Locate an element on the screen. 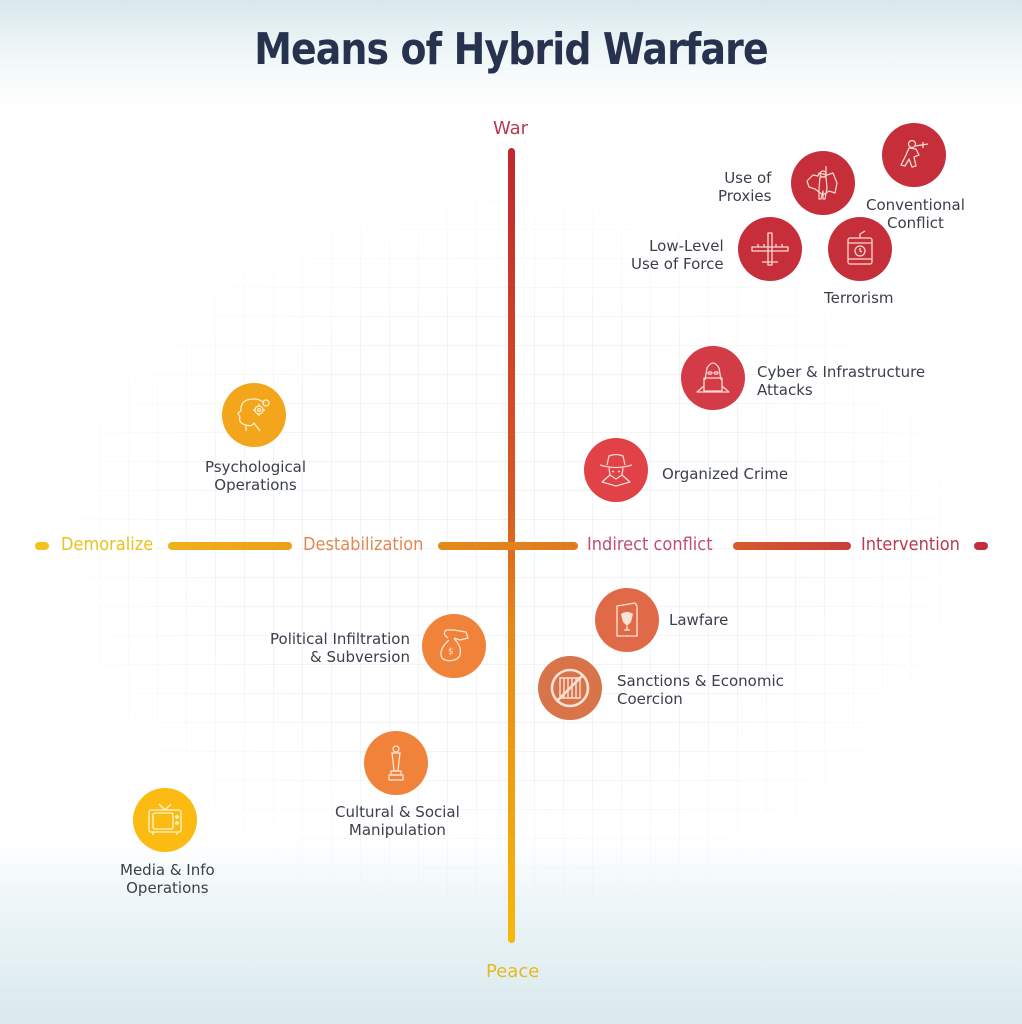 The image size is (1022, 1024). node-low-level-use-of-force is located at coordinates (770, 249).